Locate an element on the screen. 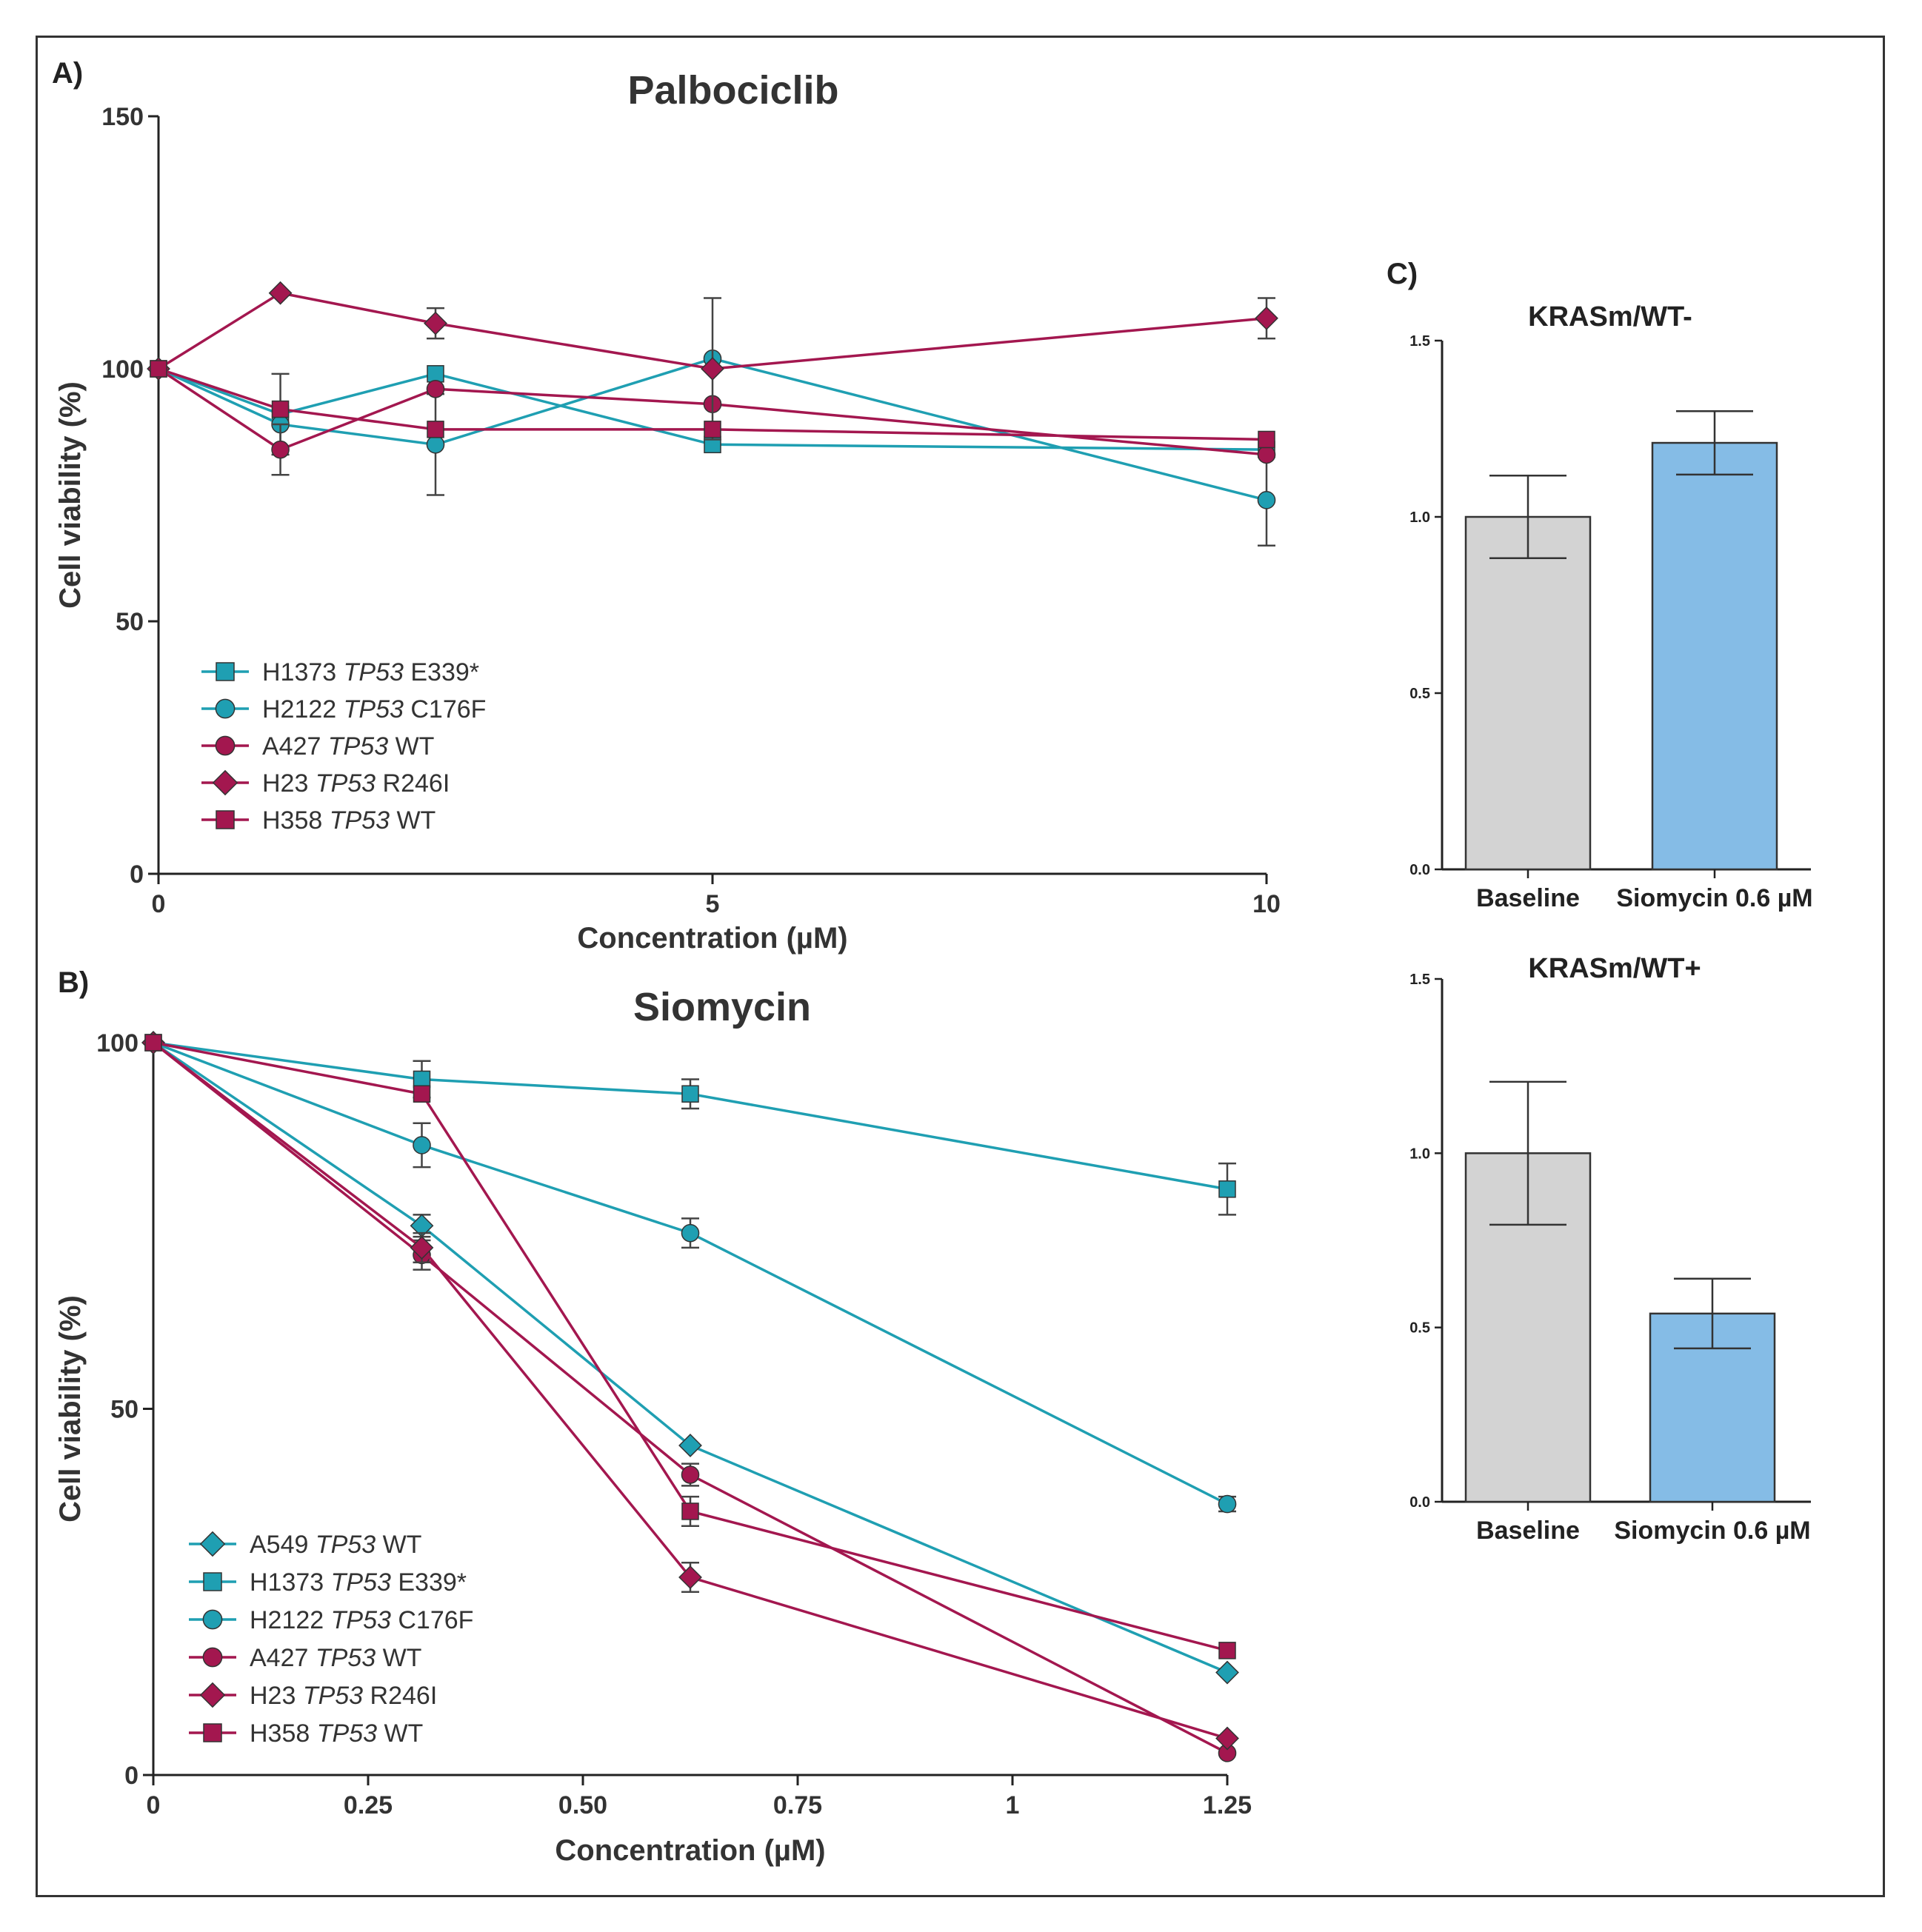  bar-siomycin is located at coordinates (1714, 656).